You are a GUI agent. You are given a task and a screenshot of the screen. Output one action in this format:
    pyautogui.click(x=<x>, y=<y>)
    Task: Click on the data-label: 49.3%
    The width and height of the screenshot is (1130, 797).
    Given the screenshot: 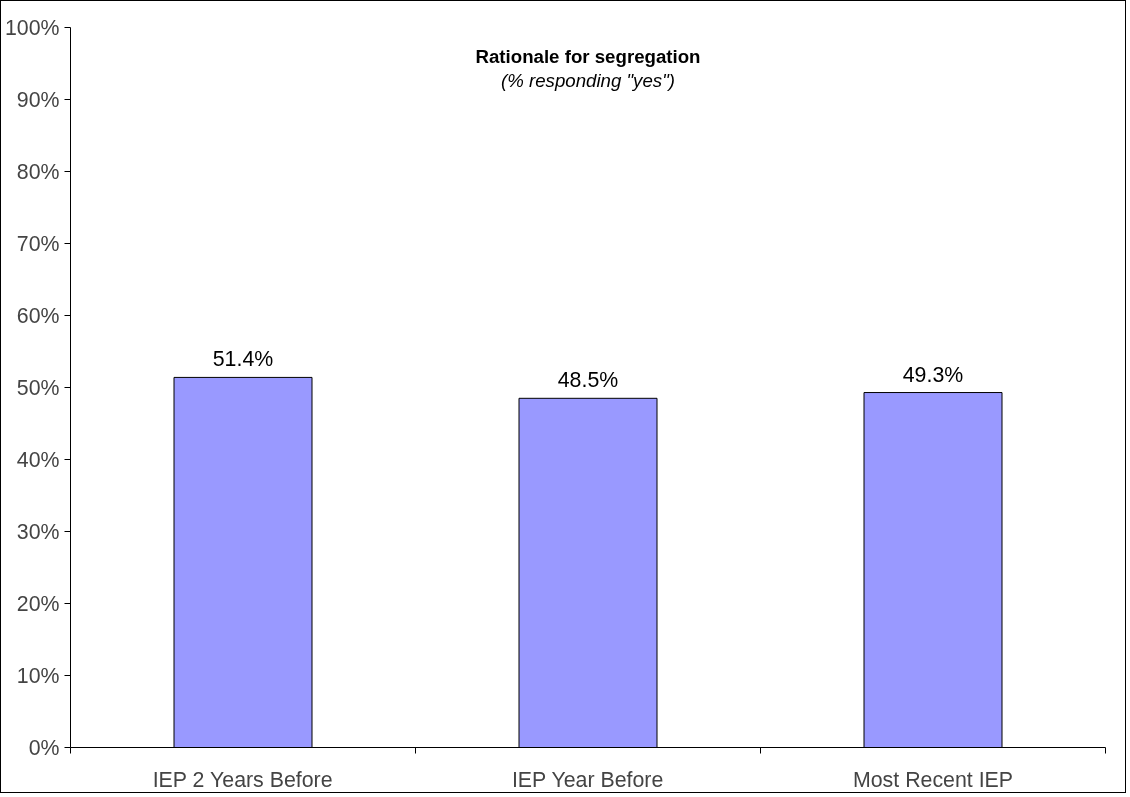 What is the action you would take?
    pyautogui.click(x=933, y=374)
    